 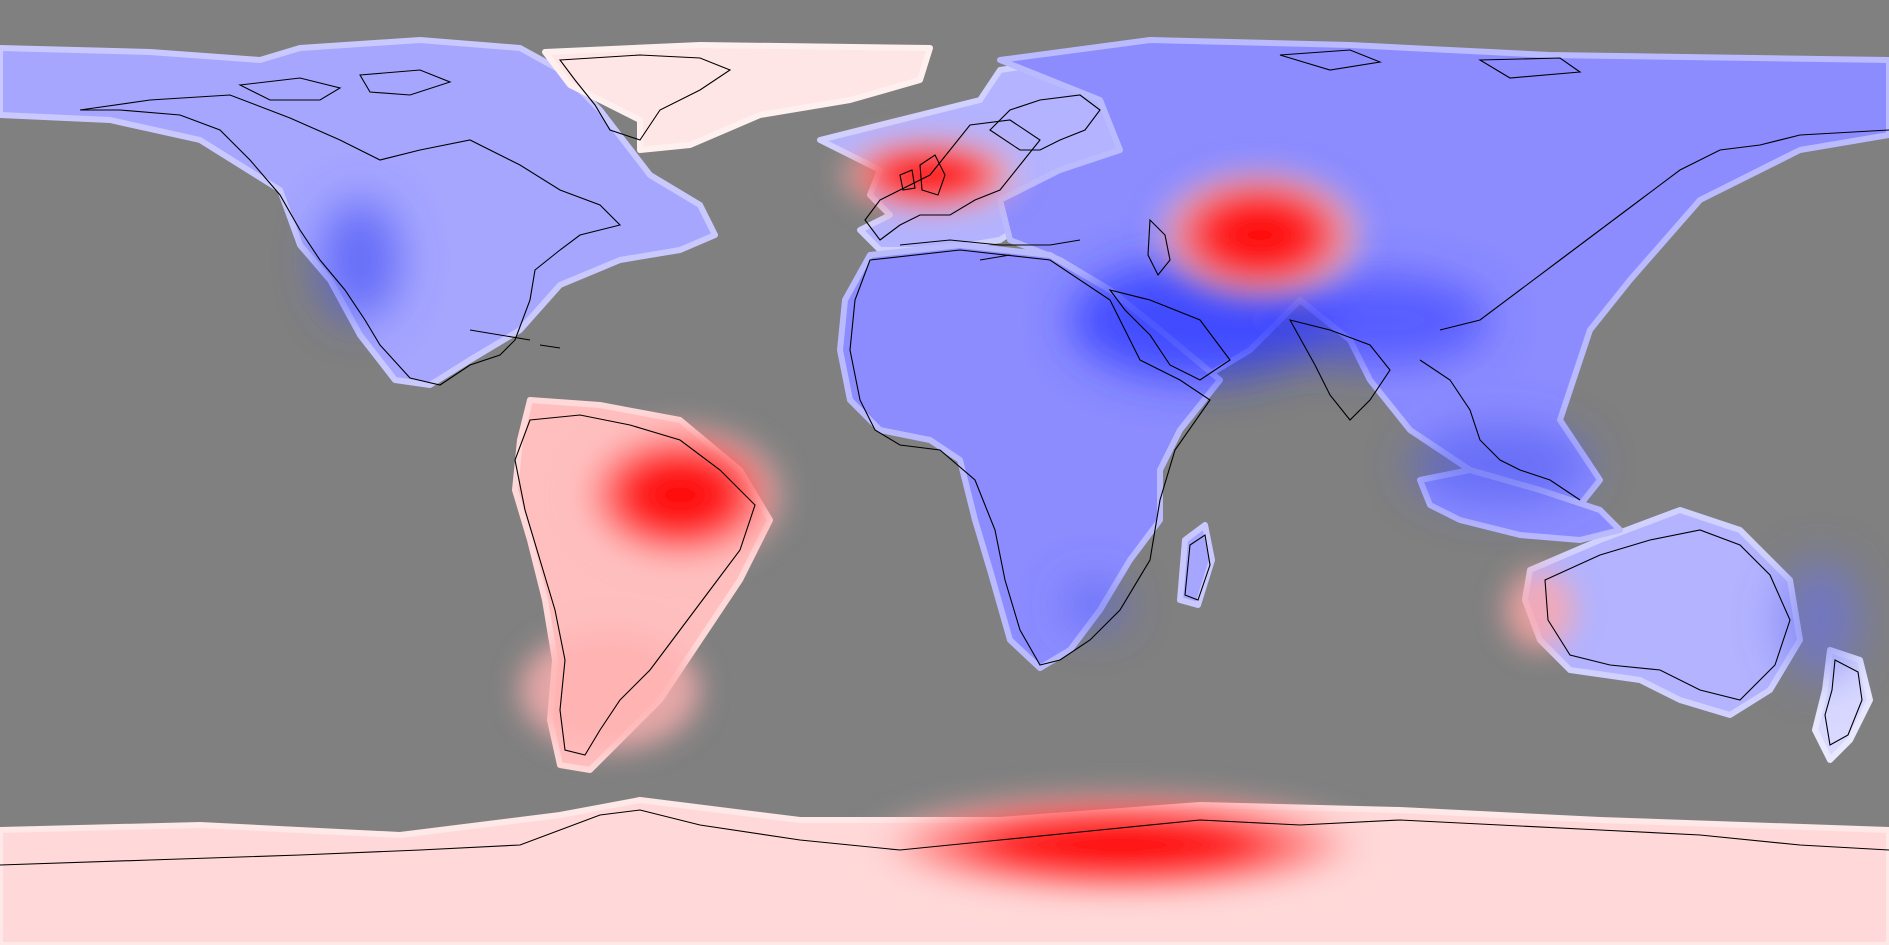 What do you see at coordinates (1339, 370) in the screenshot?
I see `coastline-india` at bounding box center [1339, 370].